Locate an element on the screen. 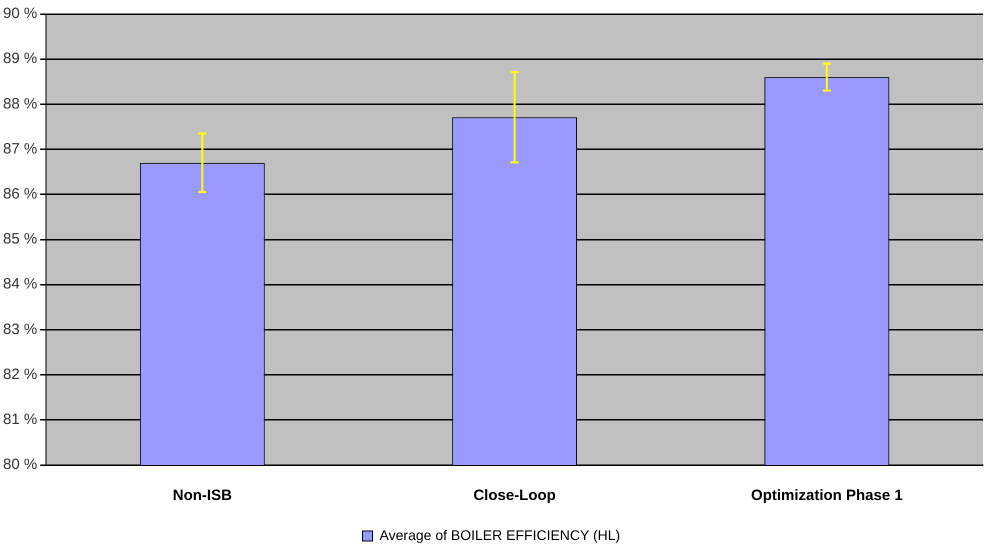 The height and width of the screenshot is (559, 984). x-tick-label: Optimization Phase 1 is located at coordinates (827, 495).